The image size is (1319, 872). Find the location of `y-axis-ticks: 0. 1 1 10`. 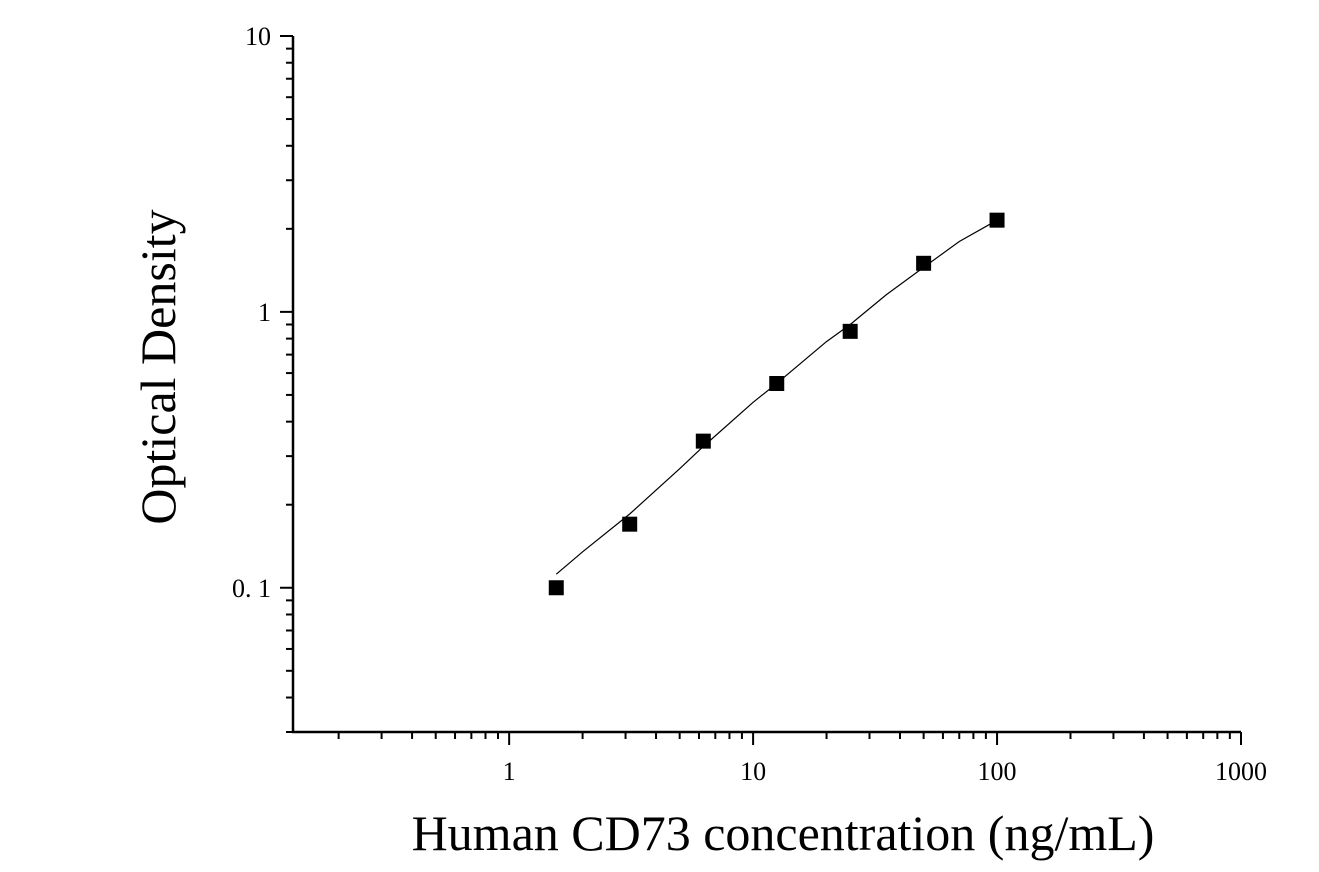

y-axis-ticks: 0. 1 1 10 is located at coordinates (262, 377).